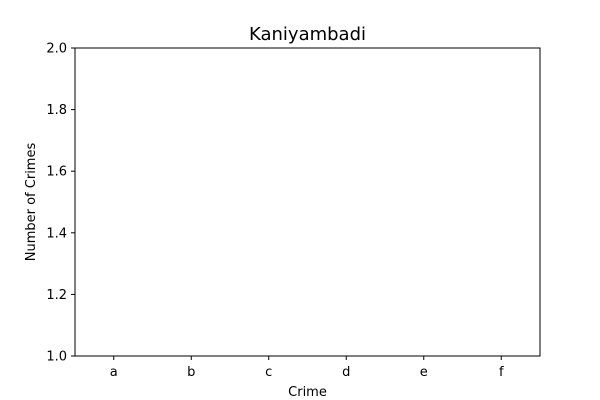  What do you see at coordinates (56, 49) in the screenshot?
I see `y-tick-label: 2.0` at bounding box center [56, 49].